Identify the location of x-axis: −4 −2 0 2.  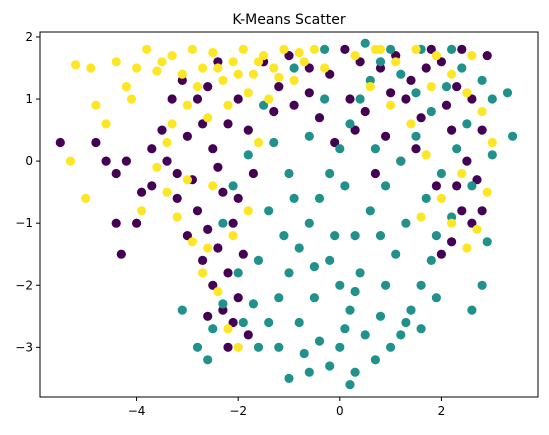
(286, 407).